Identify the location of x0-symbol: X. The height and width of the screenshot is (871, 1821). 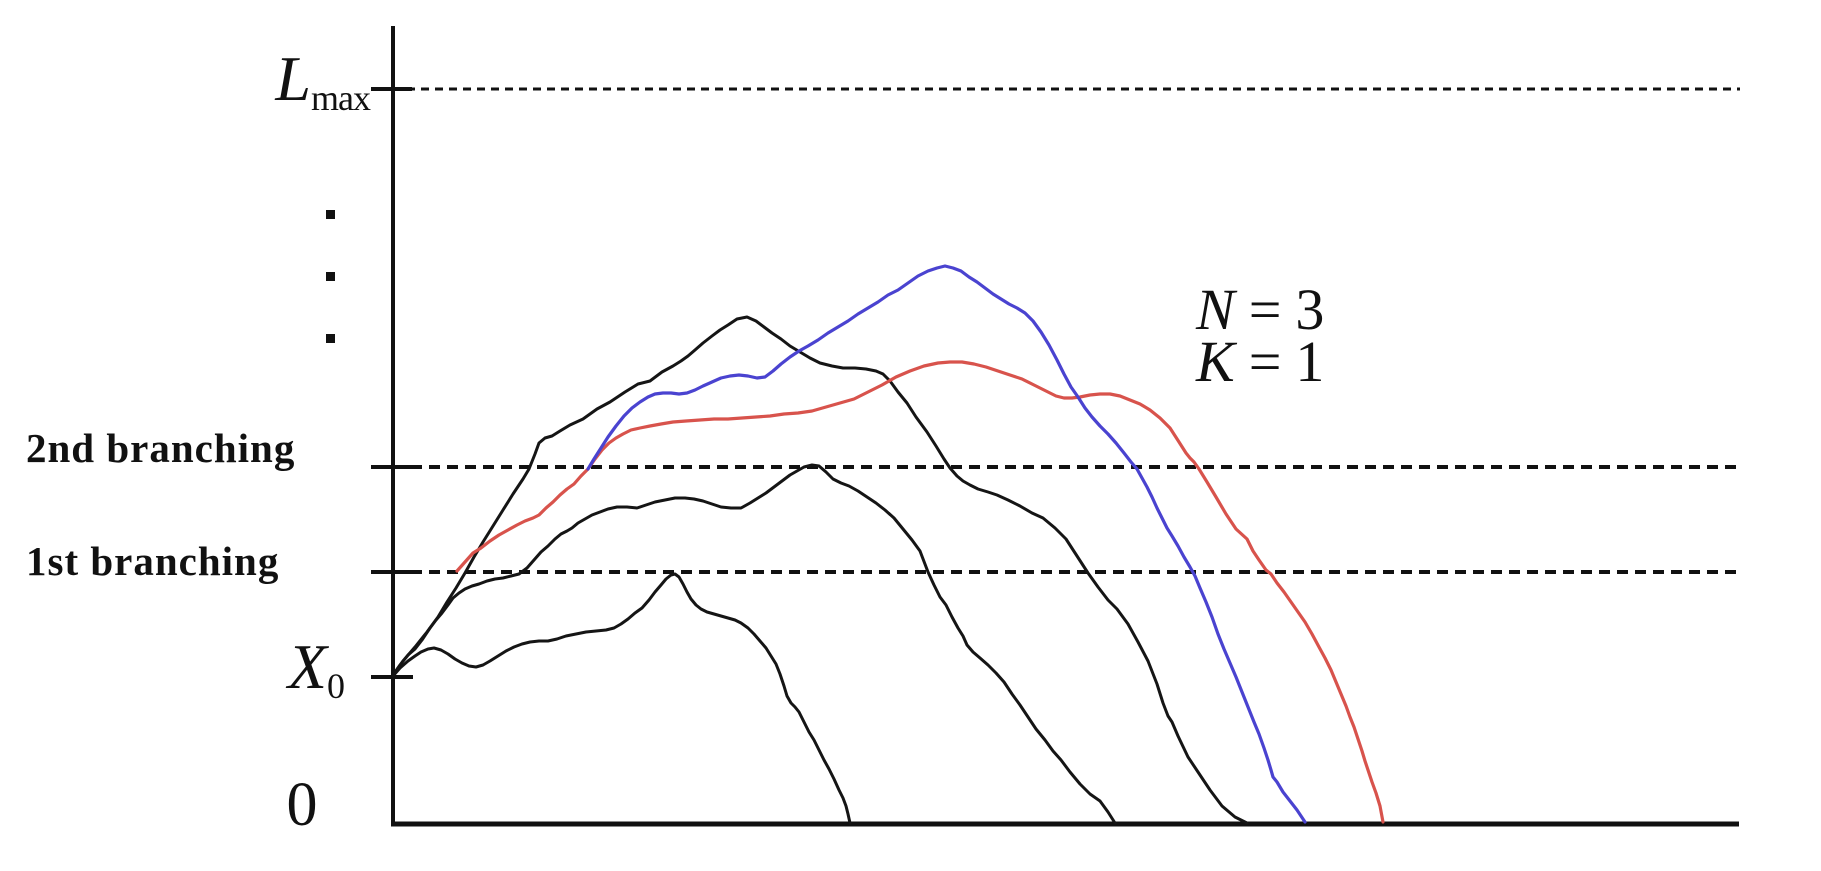
(307, 666).